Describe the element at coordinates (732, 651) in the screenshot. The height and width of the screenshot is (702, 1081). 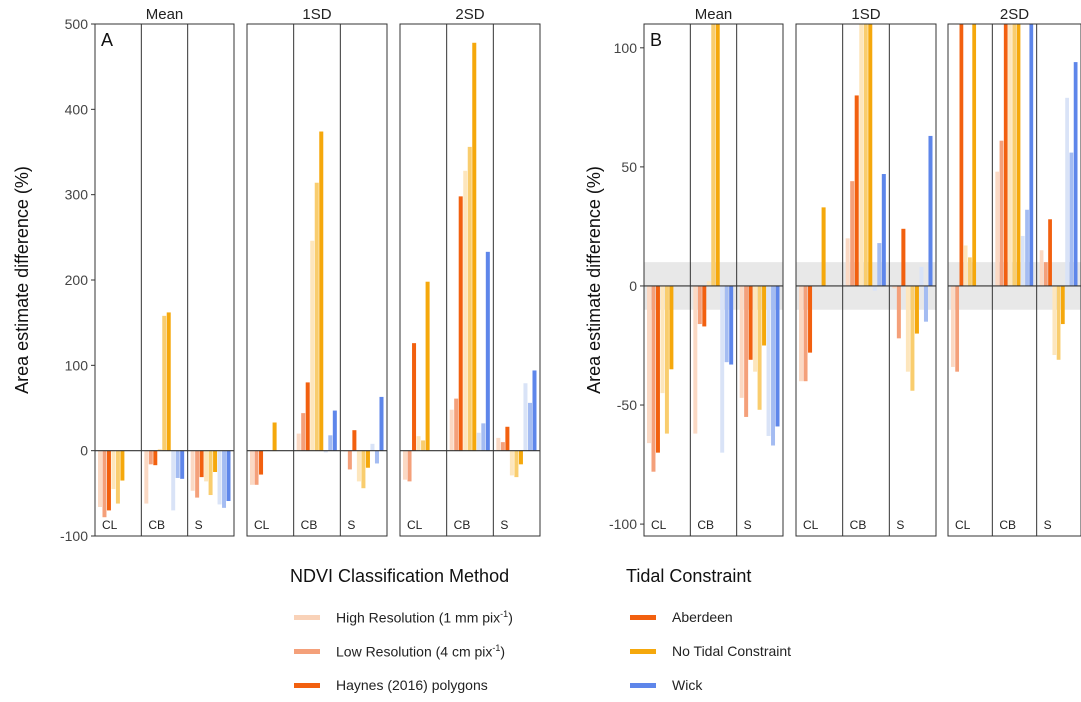
I see `legend-label: No Tidal Constraint` at that location.